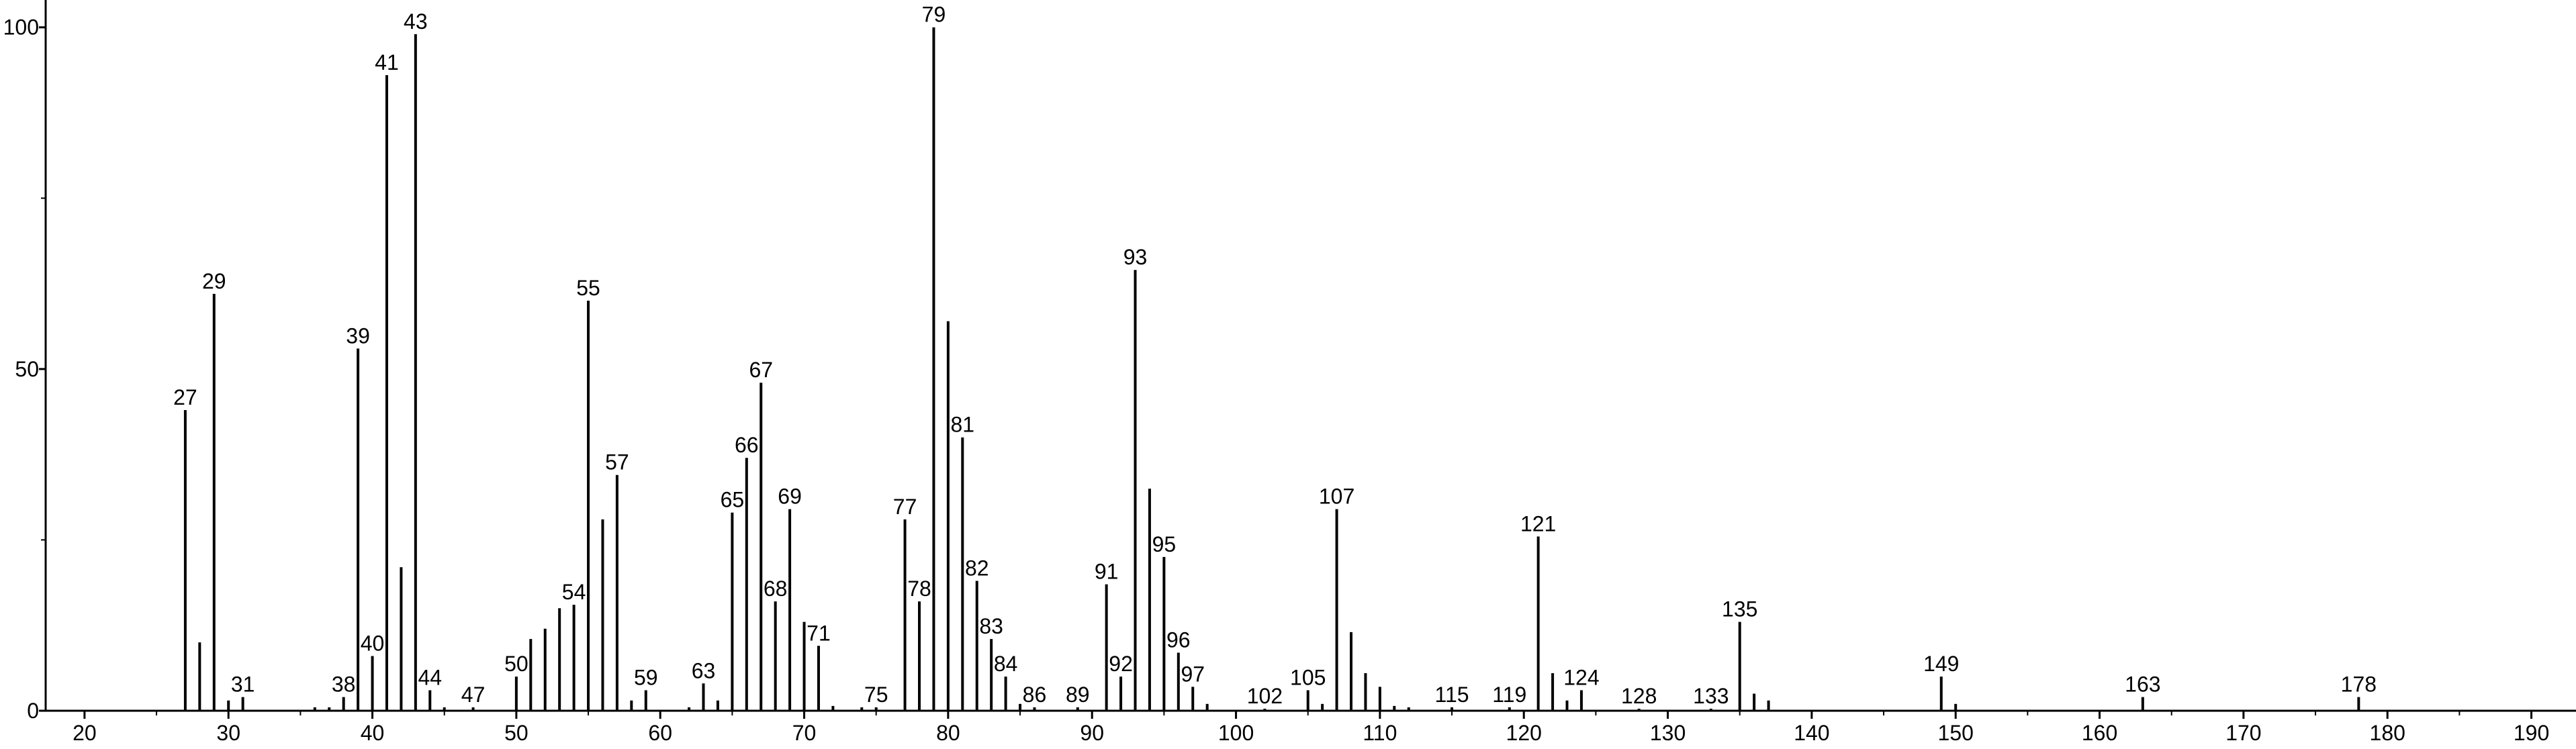 This screenshot has height=749, width=2576. Describe the element at coordinates (948, 733) in the screenshot. I see `x-tick-label: 80` at that location.